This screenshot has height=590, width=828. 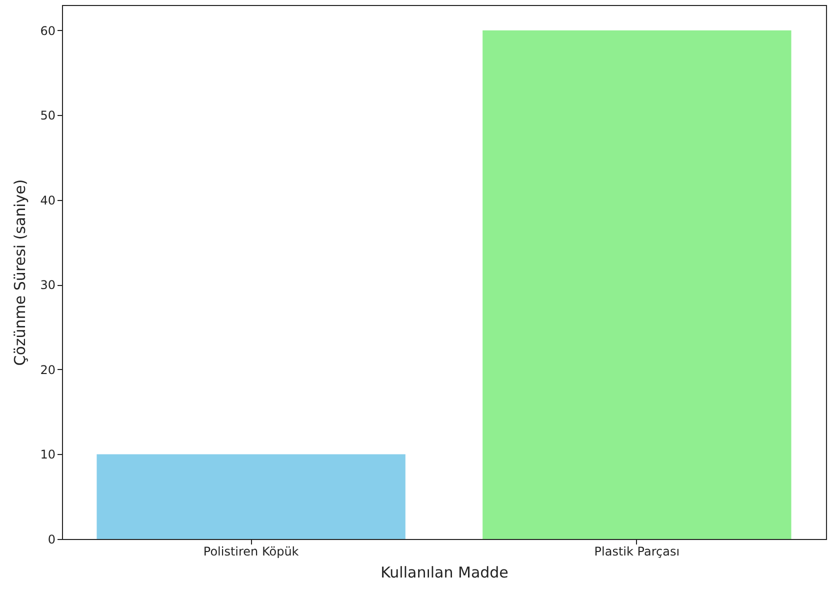 What do you see at coordinates (48, 455) in the screenshot?
I see `y-tick-label: 10` at bounding box center [48, 455].